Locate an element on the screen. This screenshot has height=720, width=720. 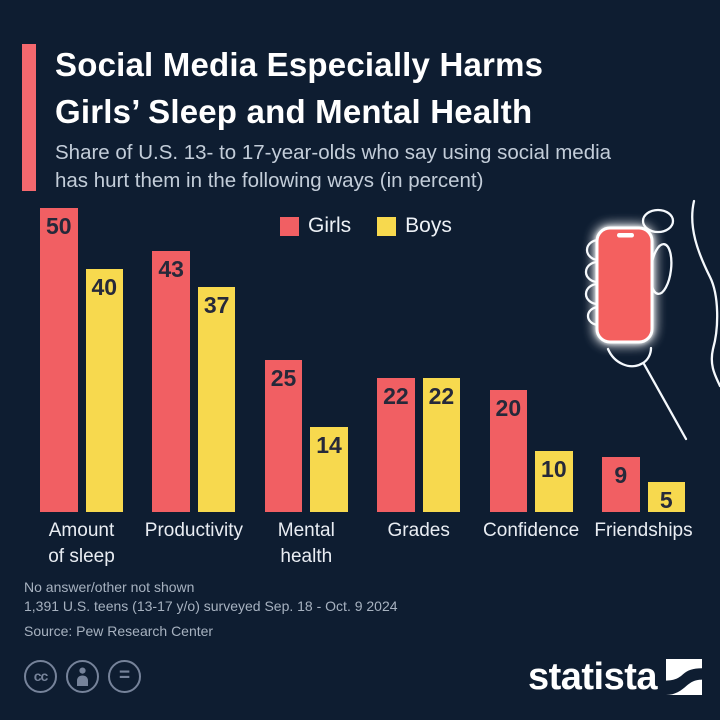
bar-boys-1: 37 is located at coordinates (216, 399).